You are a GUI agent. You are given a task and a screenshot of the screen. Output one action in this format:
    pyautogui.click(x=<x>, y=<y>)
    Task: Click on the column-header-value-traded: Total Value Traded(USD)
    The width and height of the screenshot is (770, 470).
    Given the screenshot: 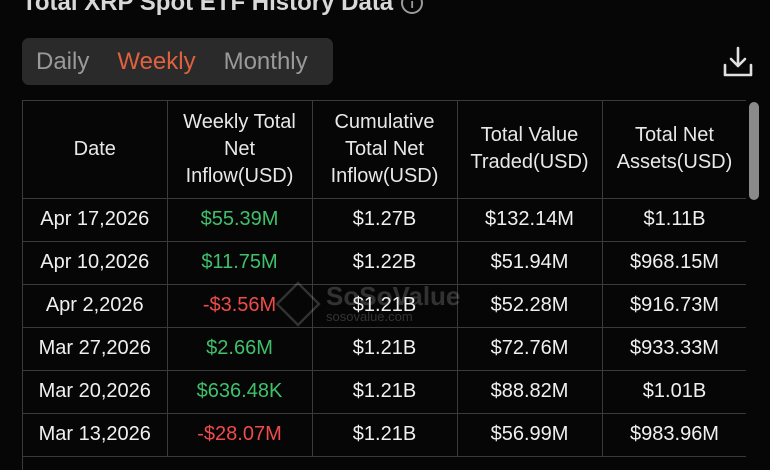 What is the action you would take?
    pyautogui.click(x=530, y=150)
    